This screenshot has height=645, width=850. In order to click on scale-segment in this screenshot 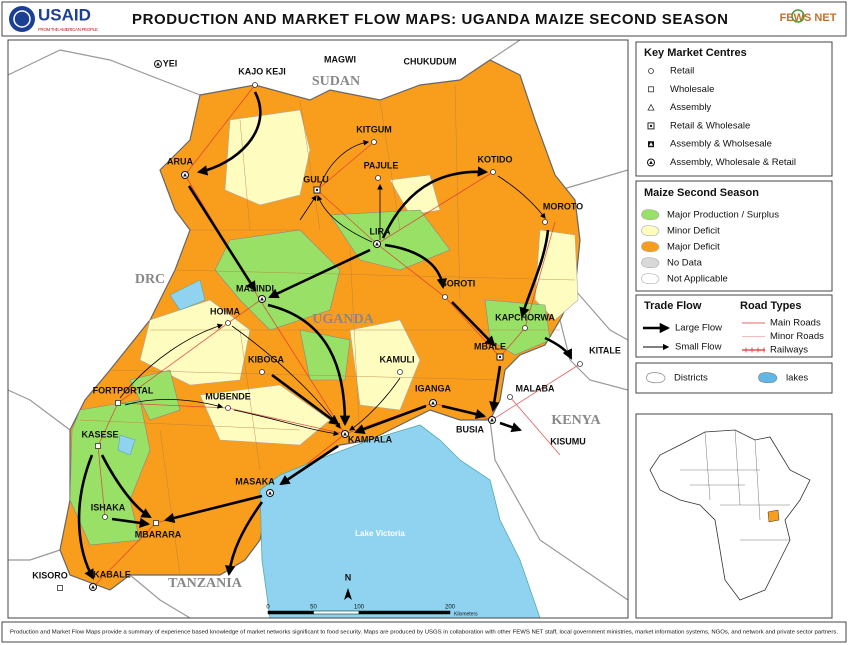, I will do `click(404, 612)`.